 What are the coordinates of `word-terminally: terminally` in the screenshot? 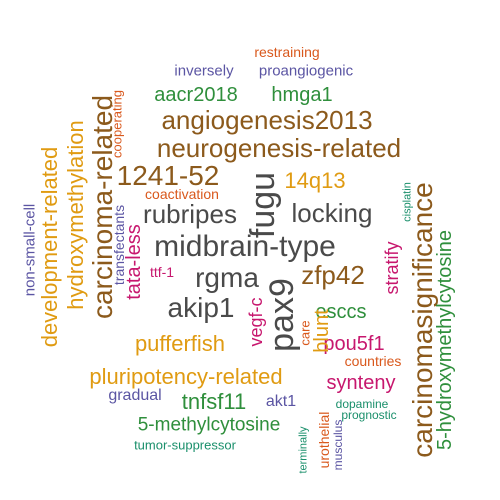 It's located at (303, 450).